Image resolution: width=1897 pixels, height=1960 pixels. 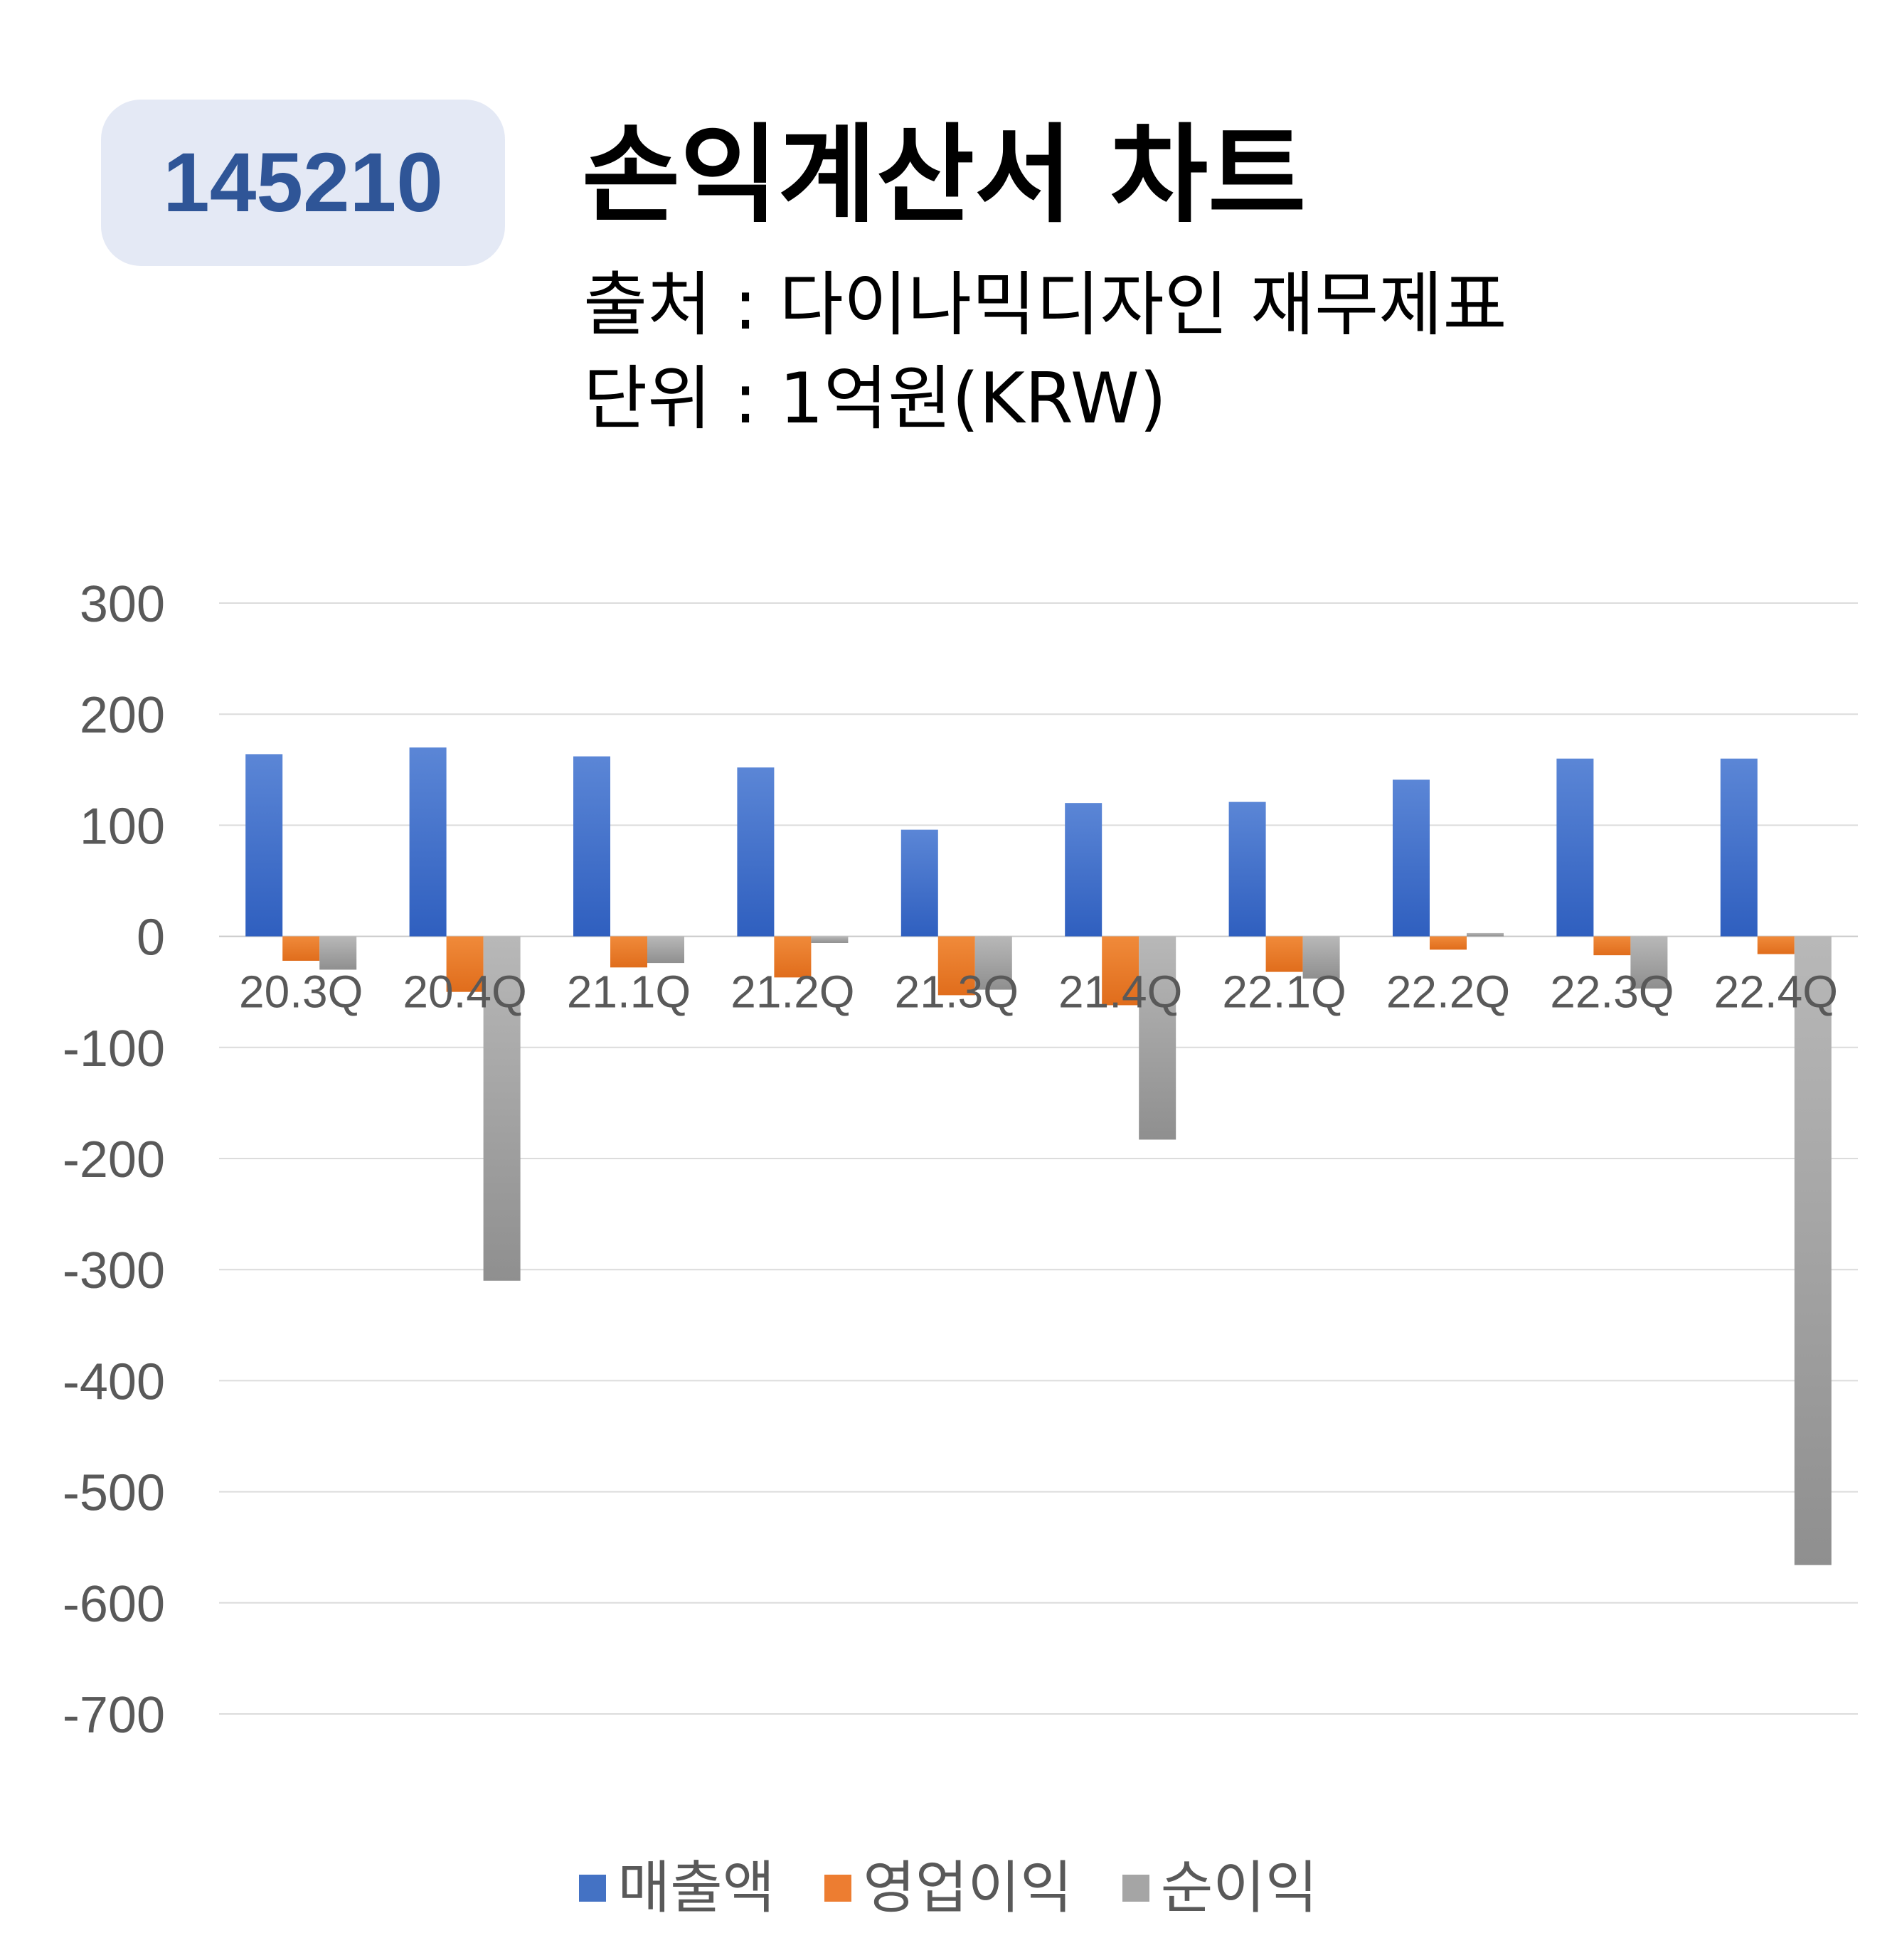 What do you see at coordinates (1448, 992) in the screenshot?
I see `x-tick-label: 22.2Q` at bounding box center [1448, 992].